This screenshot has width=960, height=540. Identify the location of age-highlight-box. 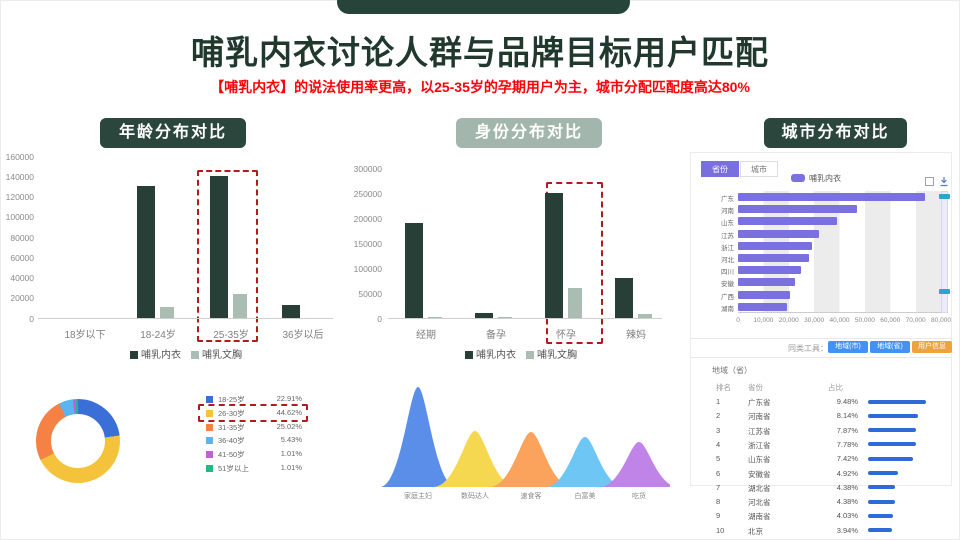
(227, 256).